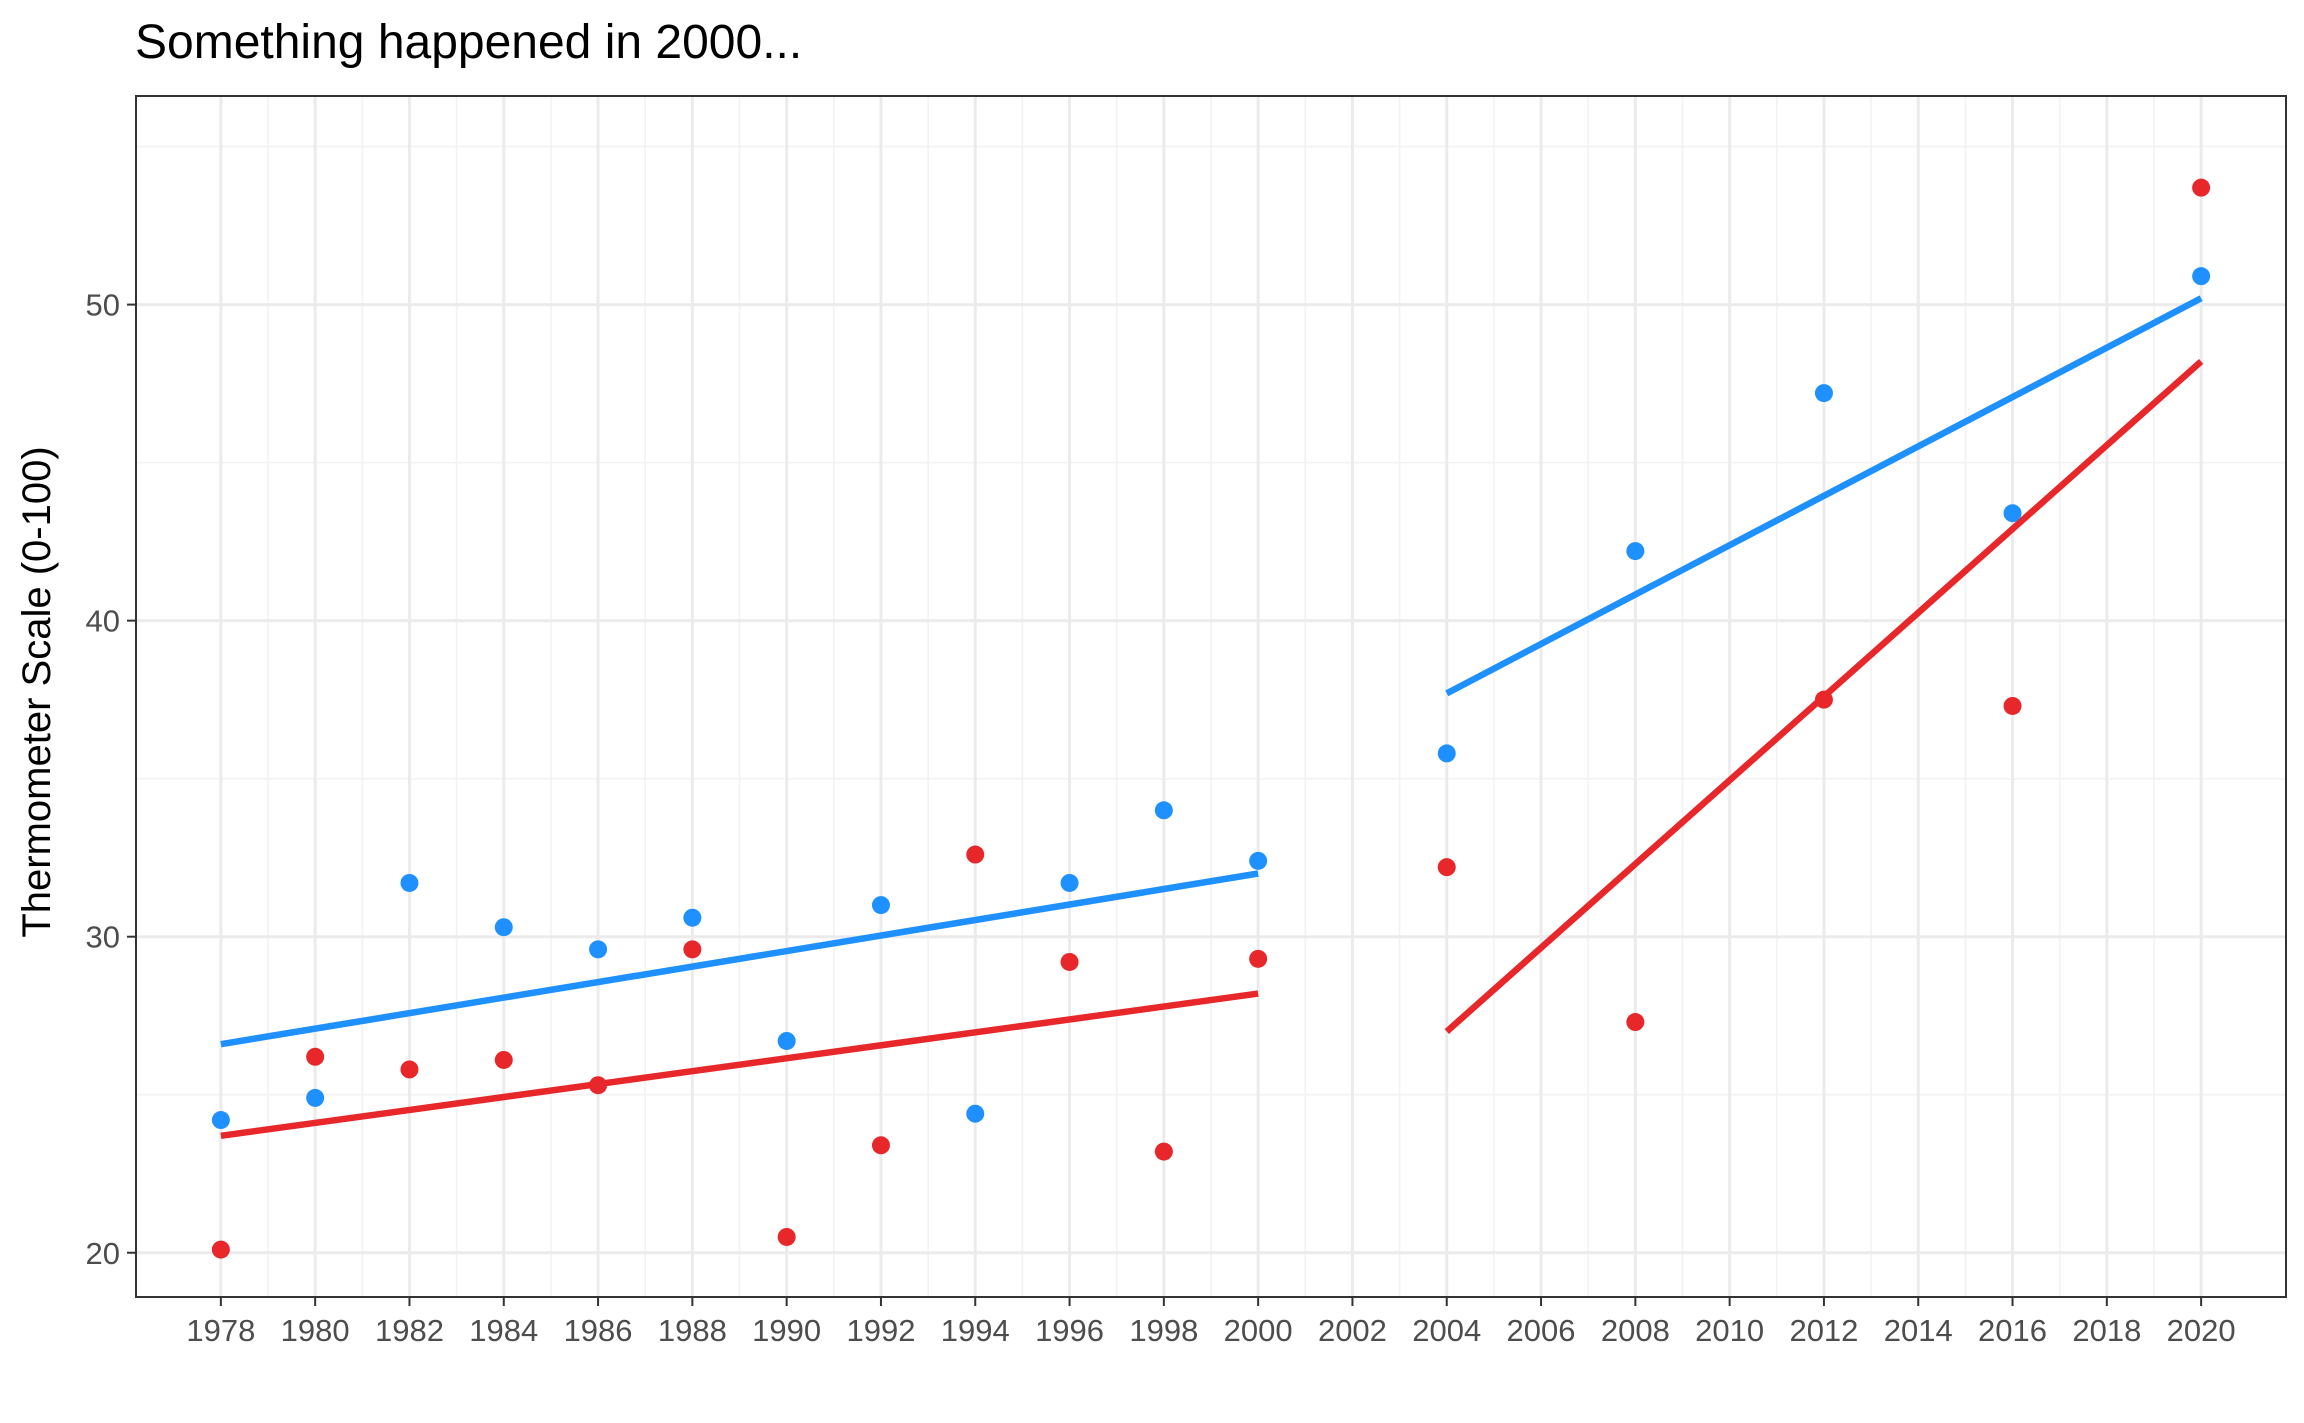  I want to click on x-tick-label: 2020, so click(2201, 1330).